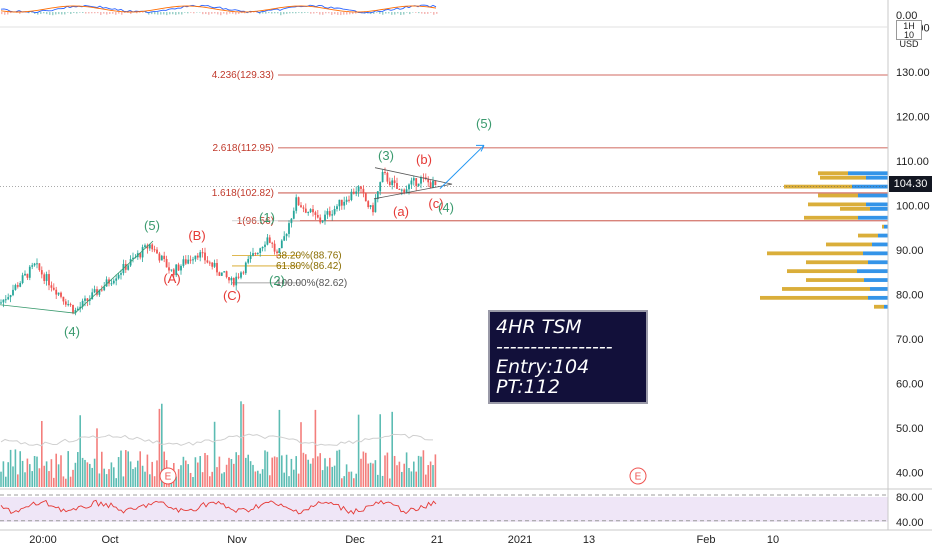 The width and height of the screenshot is (932, 550). What do you see at coordinates (910, 498) in the screenshot?
I see `rsi-tick-label: 80.00` at bounding box center [910, 498].